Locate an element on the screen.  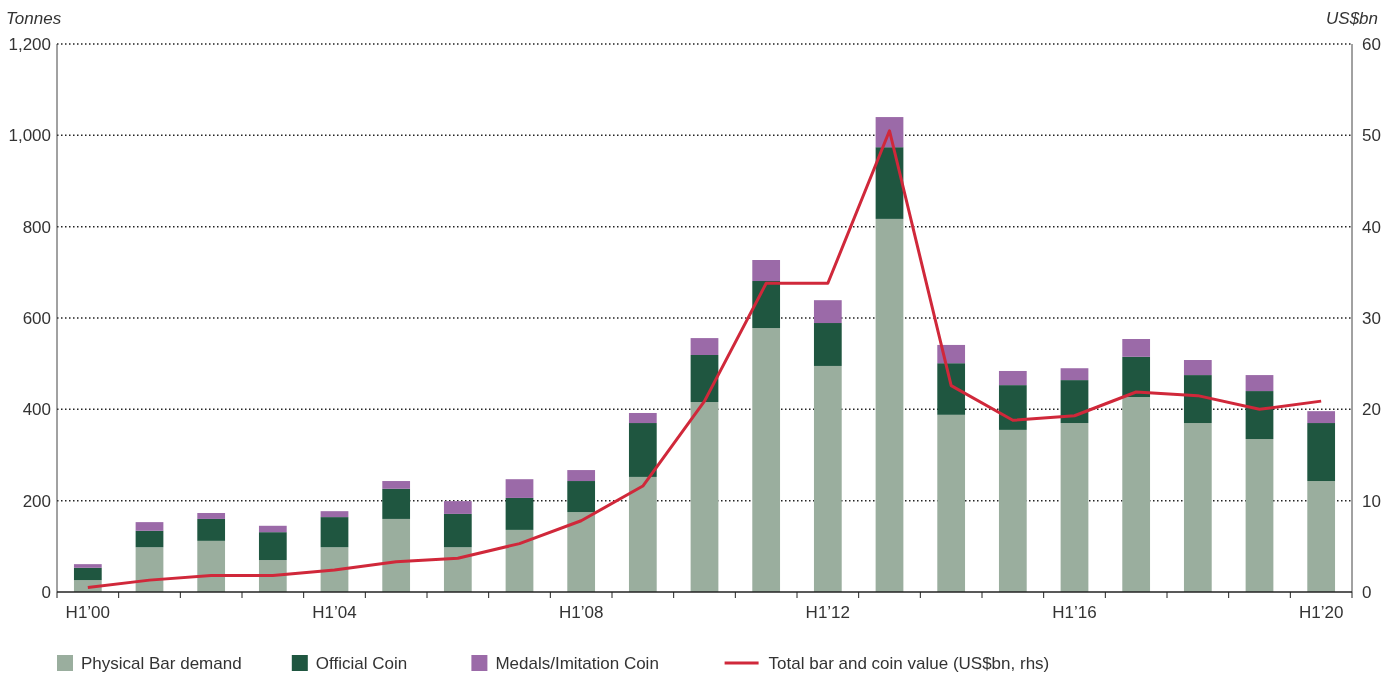
y-tick-label: 400 is located at coordinates (36, 410).